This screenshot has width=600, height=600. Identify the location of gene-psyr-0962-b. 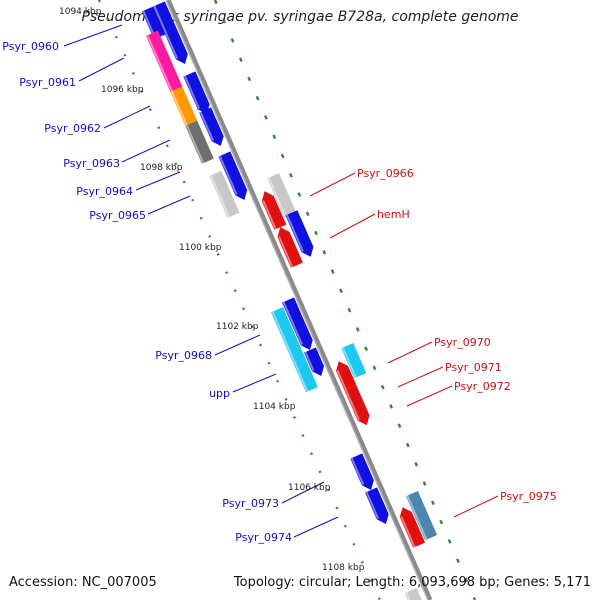
(211, 126).